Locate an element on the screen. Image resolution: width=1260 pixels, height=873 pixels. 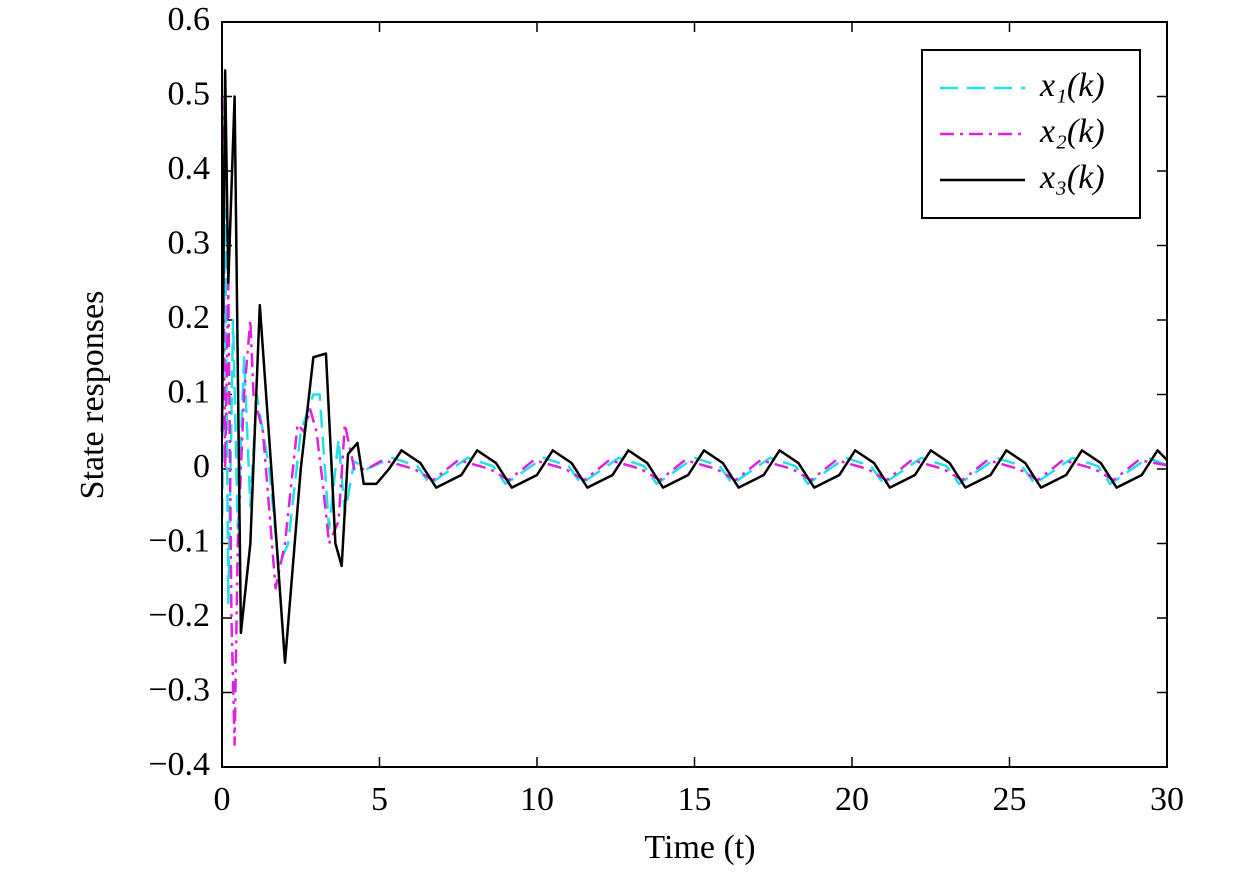
legend-box is located at coordinates (1031, 134).